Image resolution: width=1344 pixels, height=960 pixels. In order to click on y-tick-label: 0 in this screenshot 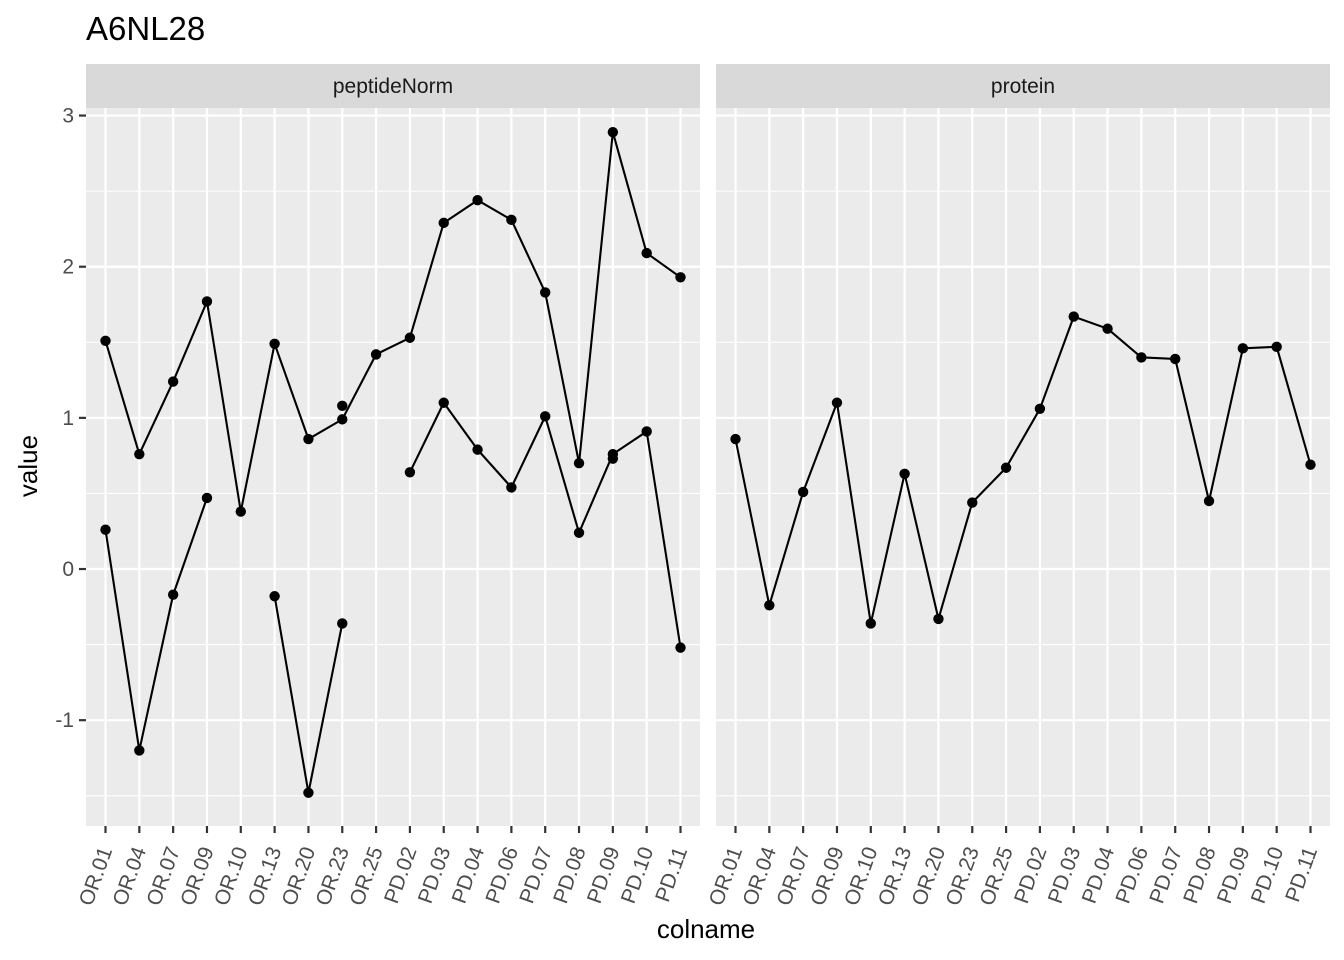, I will do `click(68, 569)`.